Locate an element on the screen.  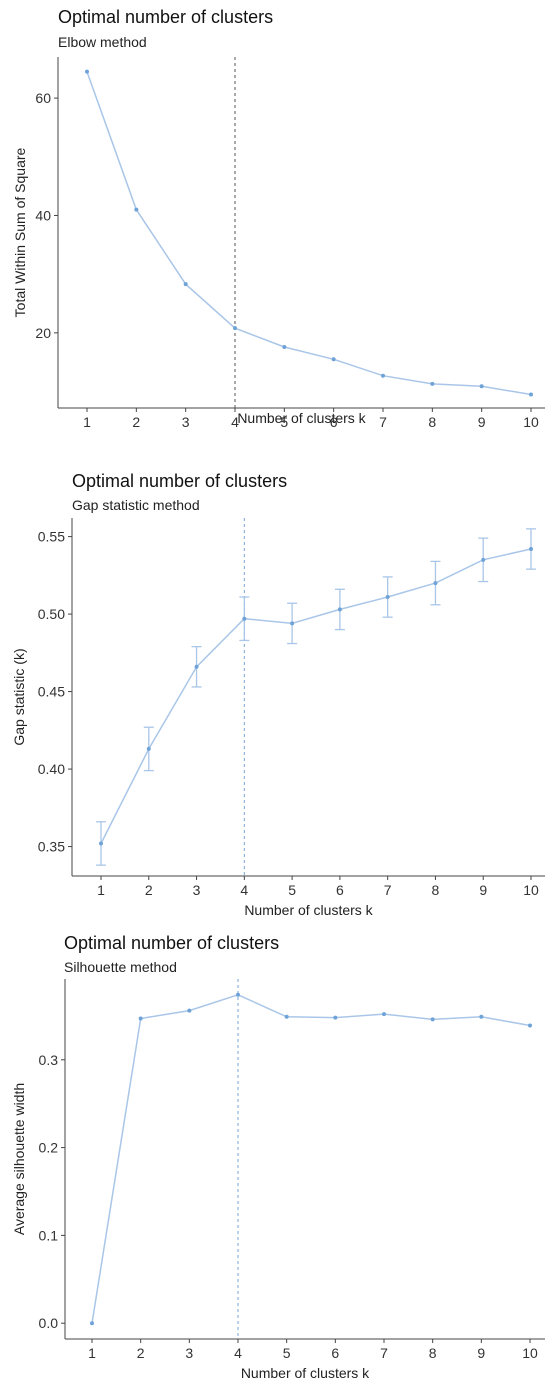
chart-subtitle: Elbow method is located at coordinates (102, 42).